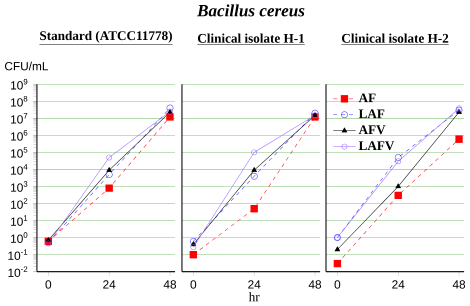 Image resolution: width=470 pixels, height=306 pixels. I want to click on y-tick-label: 10$^{6}$, so click(19, 135).